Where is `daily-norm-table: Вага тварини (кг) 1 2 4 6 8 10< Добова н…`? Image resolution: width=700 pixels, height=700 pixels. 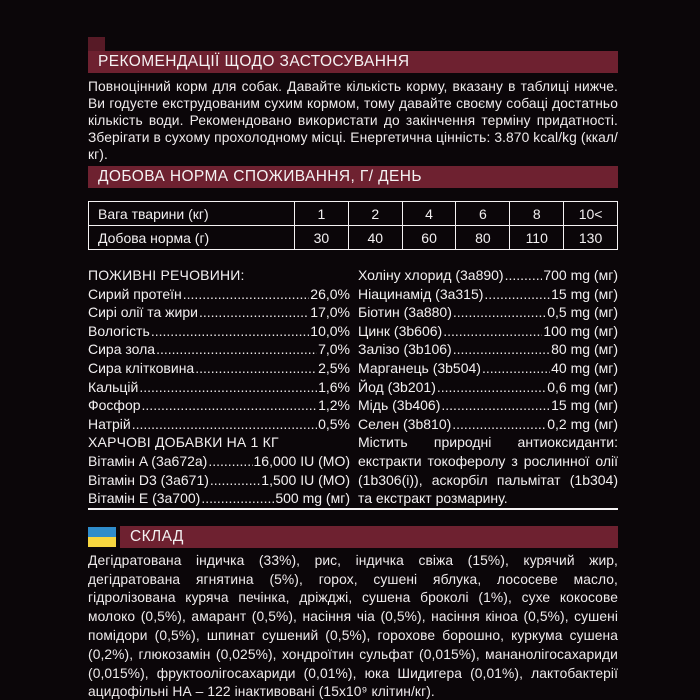
daily-norm-table: Вага тварини (кг) 1 2 4 6 8 10< Добова н… is located at coordinates (353, 225).